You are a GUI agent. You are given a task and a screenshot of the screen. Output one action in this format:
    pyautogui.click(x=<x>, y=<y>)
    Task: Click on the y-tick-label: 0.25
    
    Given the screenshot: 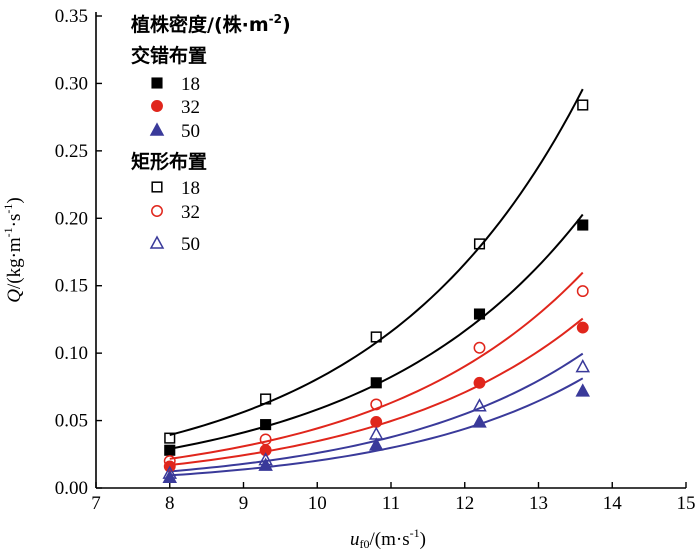 What is the action you would take?
    pyautogui.click(x=71, y=151)
    